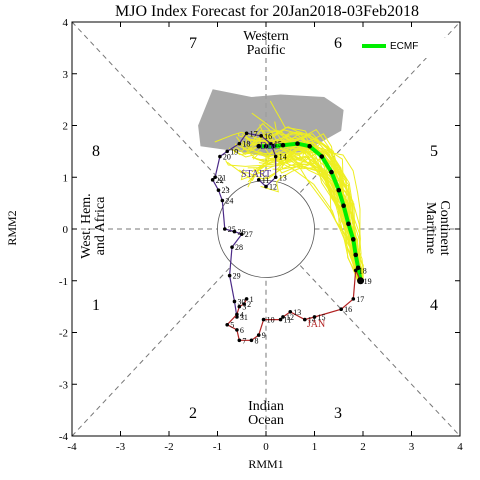 Image resolution: width=480 pixels, height=480 pixels. I want to click on legend-box, so click(402, 48).